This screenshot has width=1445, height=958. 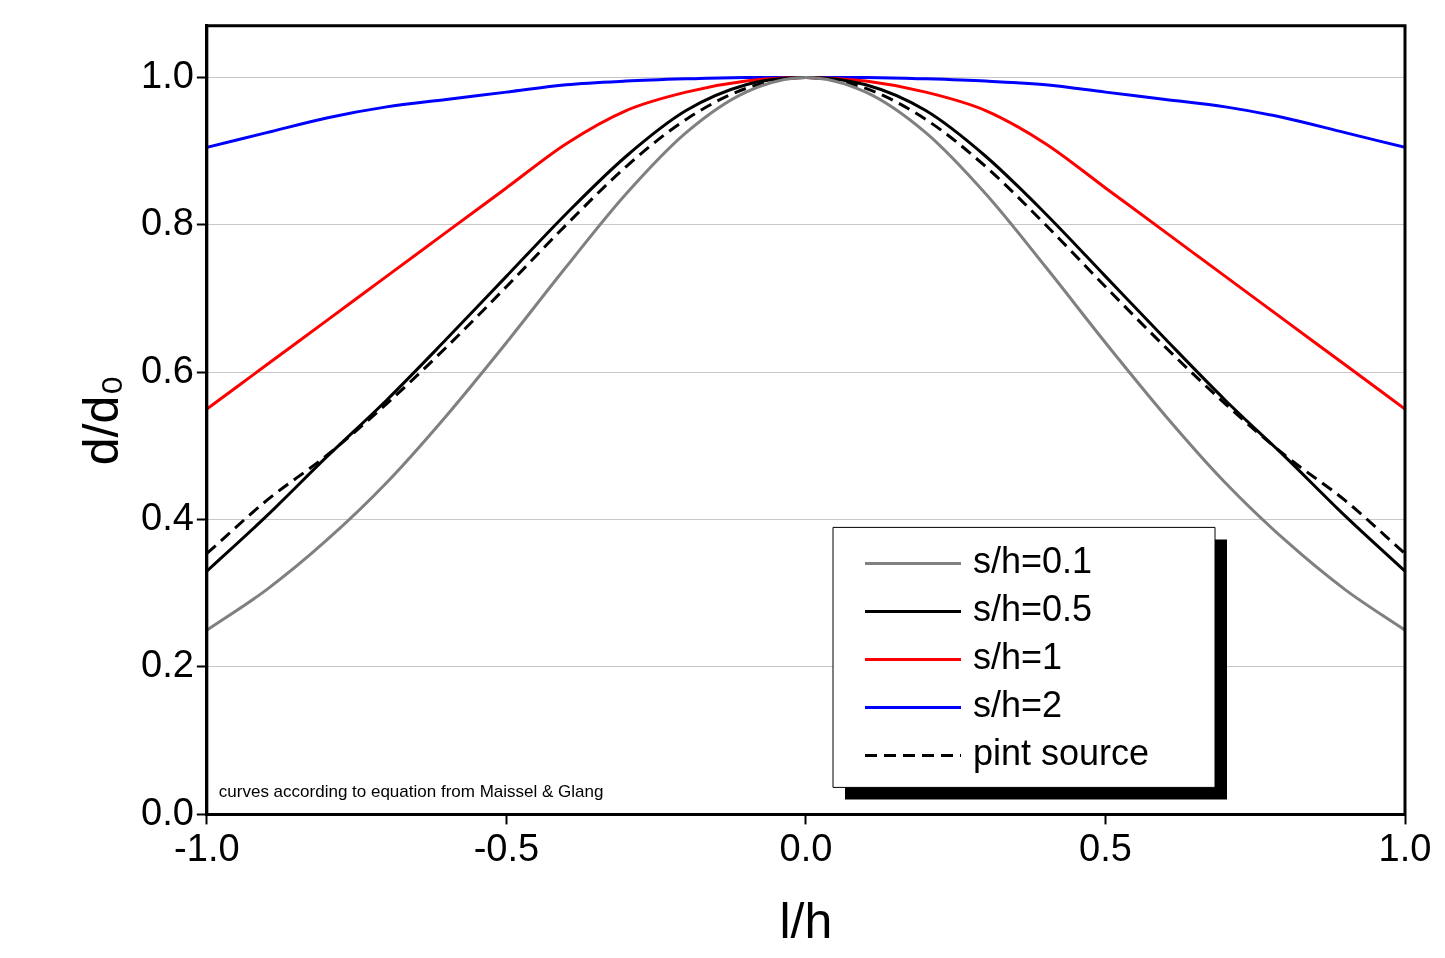 I want to click on line-series, so click(x=805, y=112).